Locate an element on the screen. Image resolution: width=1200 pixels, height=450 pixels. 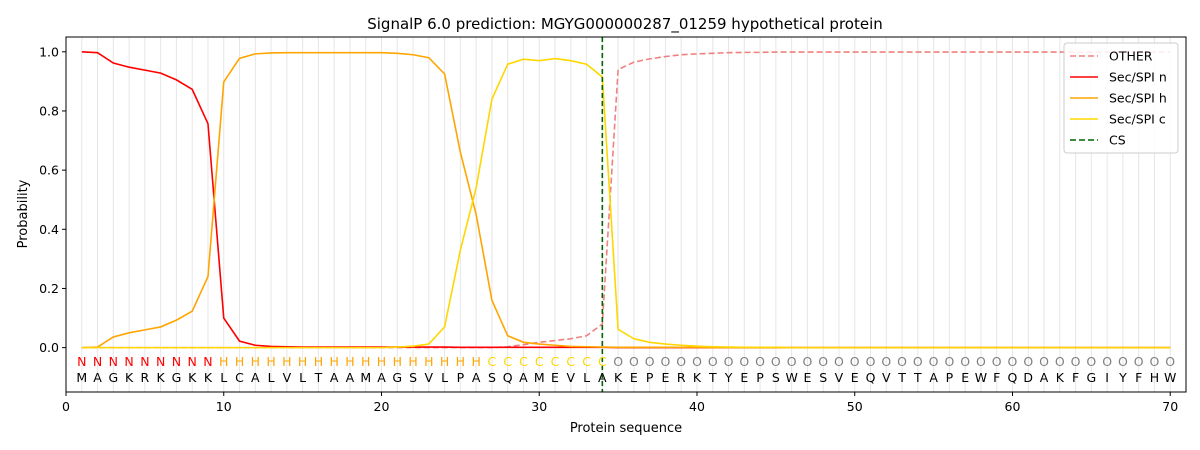
residue-letter: M is located at coordinates (539, 377).